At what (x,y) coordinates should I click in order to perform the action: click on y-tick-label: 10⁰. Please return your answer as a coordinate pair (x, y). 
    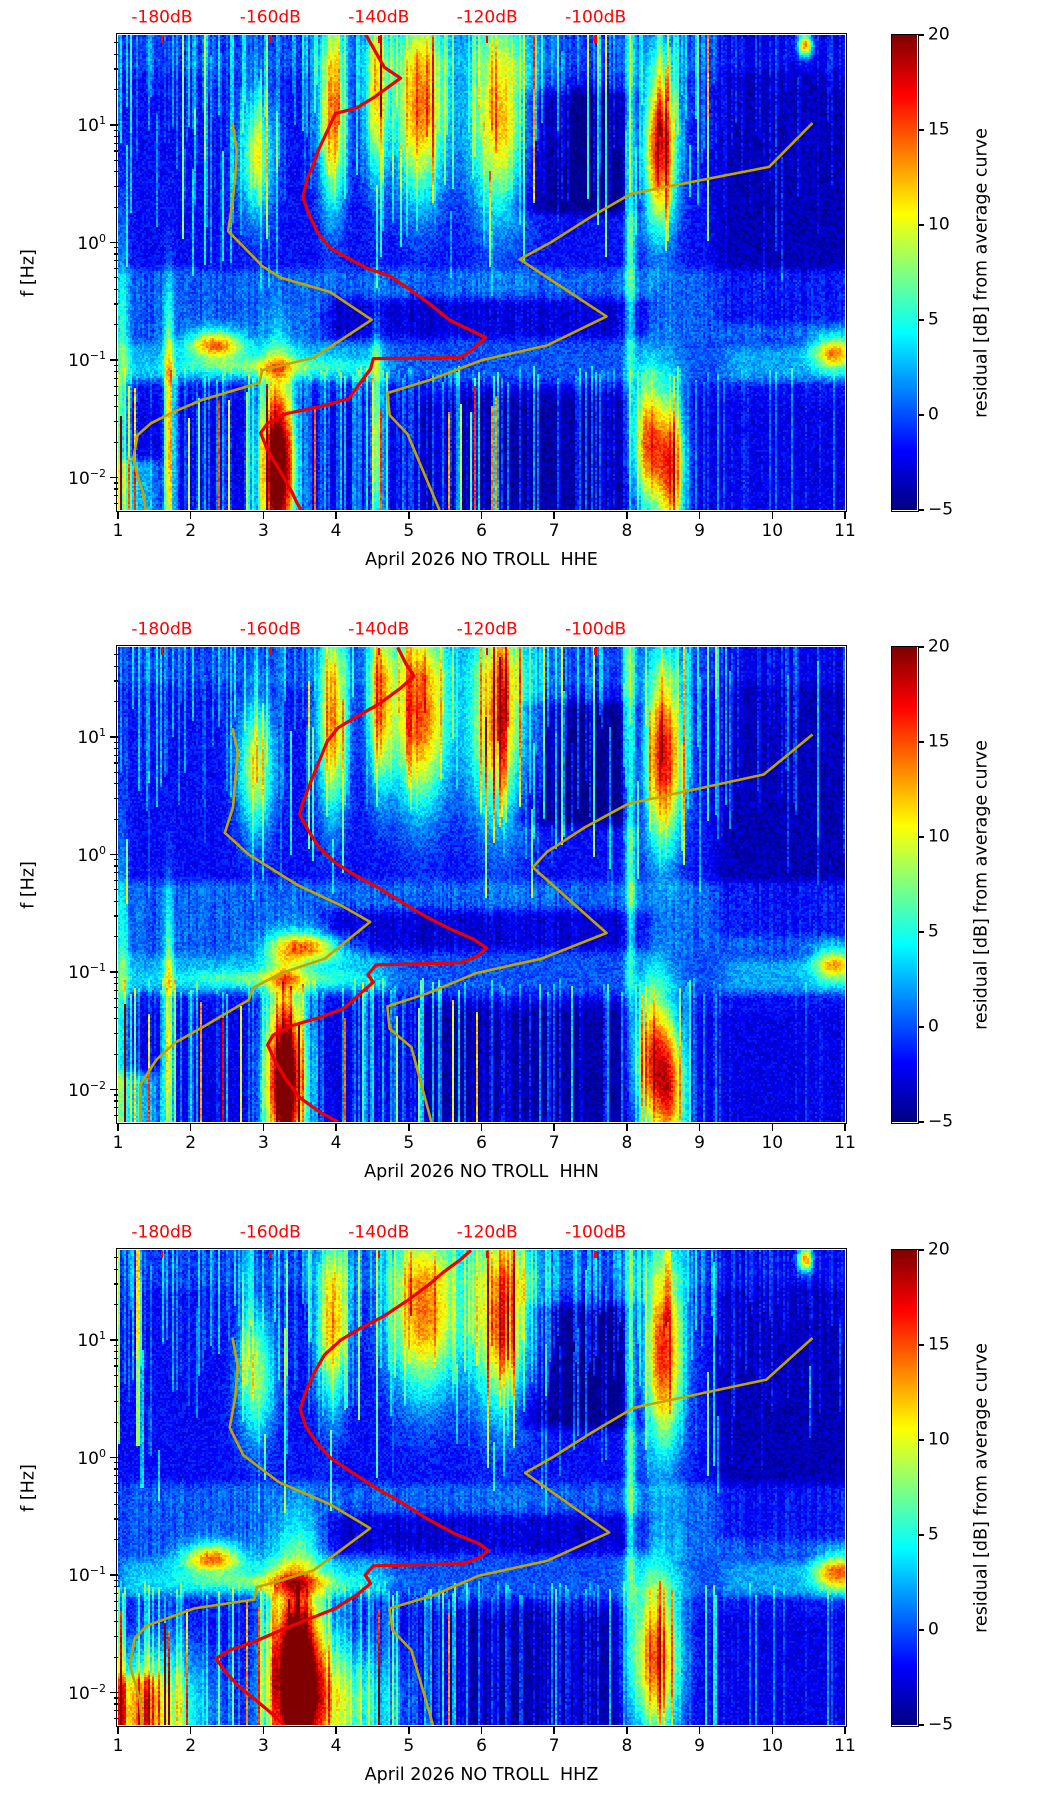
    Looking at the image, I should click on (91, 242).